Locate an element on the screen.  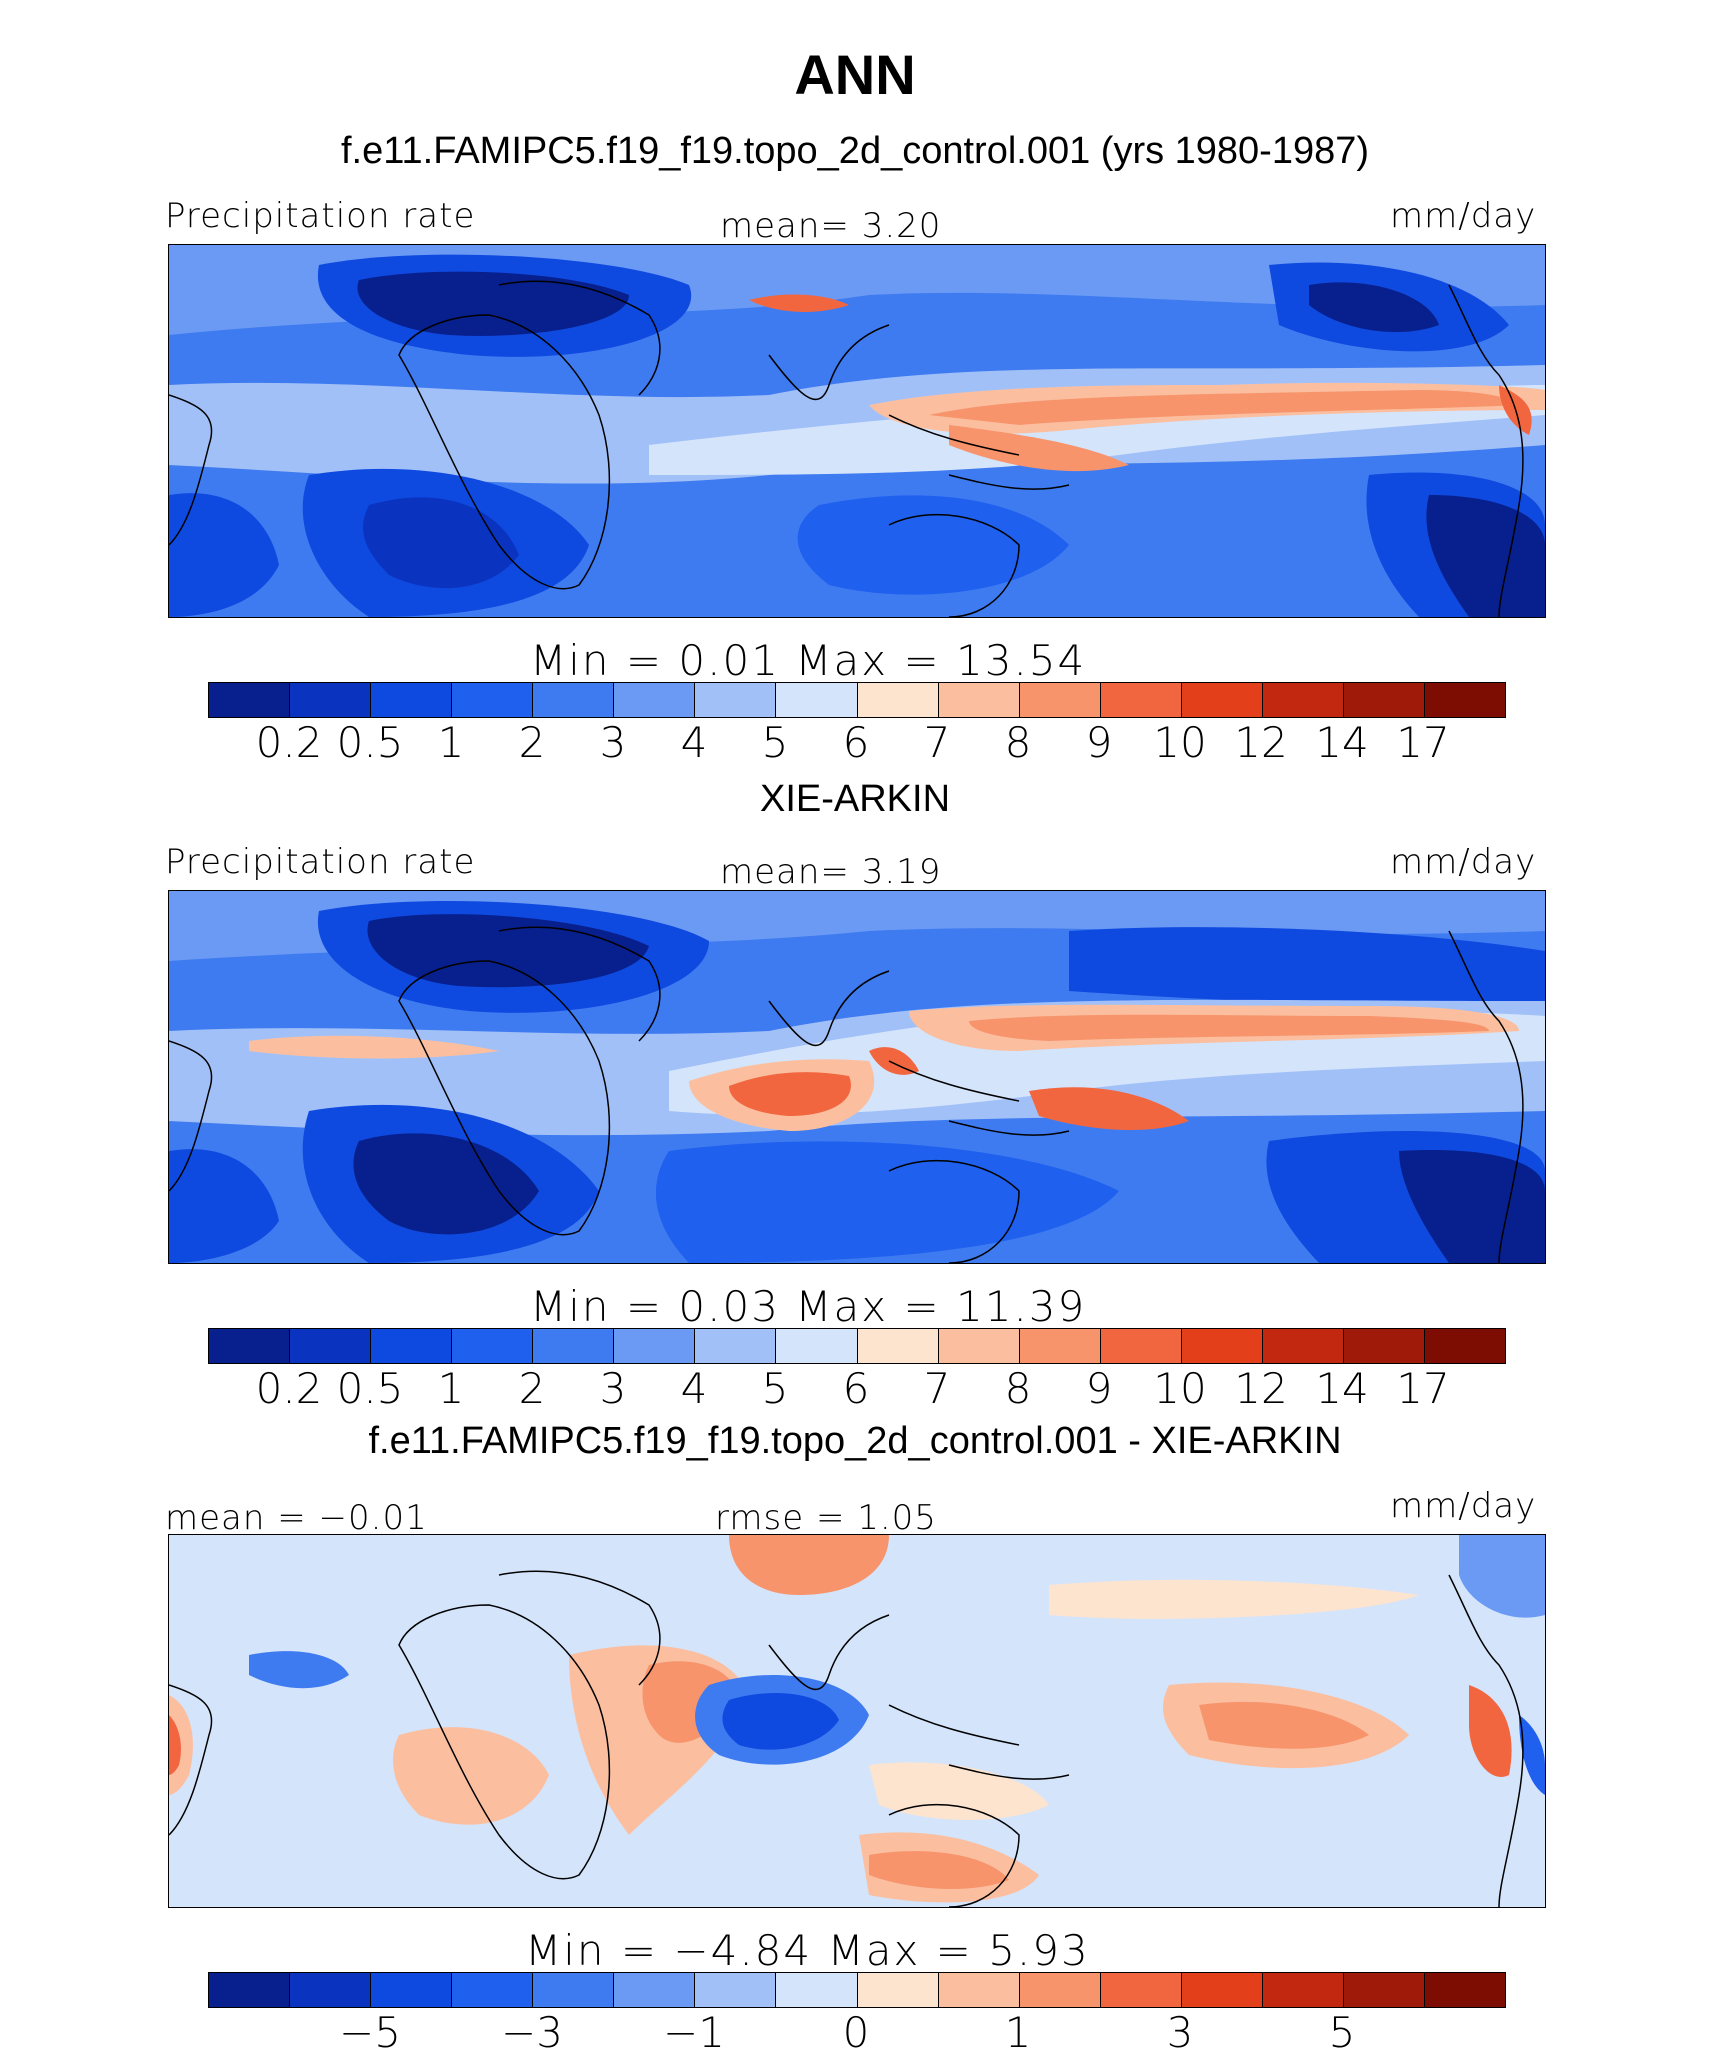
panel-1-variable-label: Precipitation rate is located at coordinates (320, 216).